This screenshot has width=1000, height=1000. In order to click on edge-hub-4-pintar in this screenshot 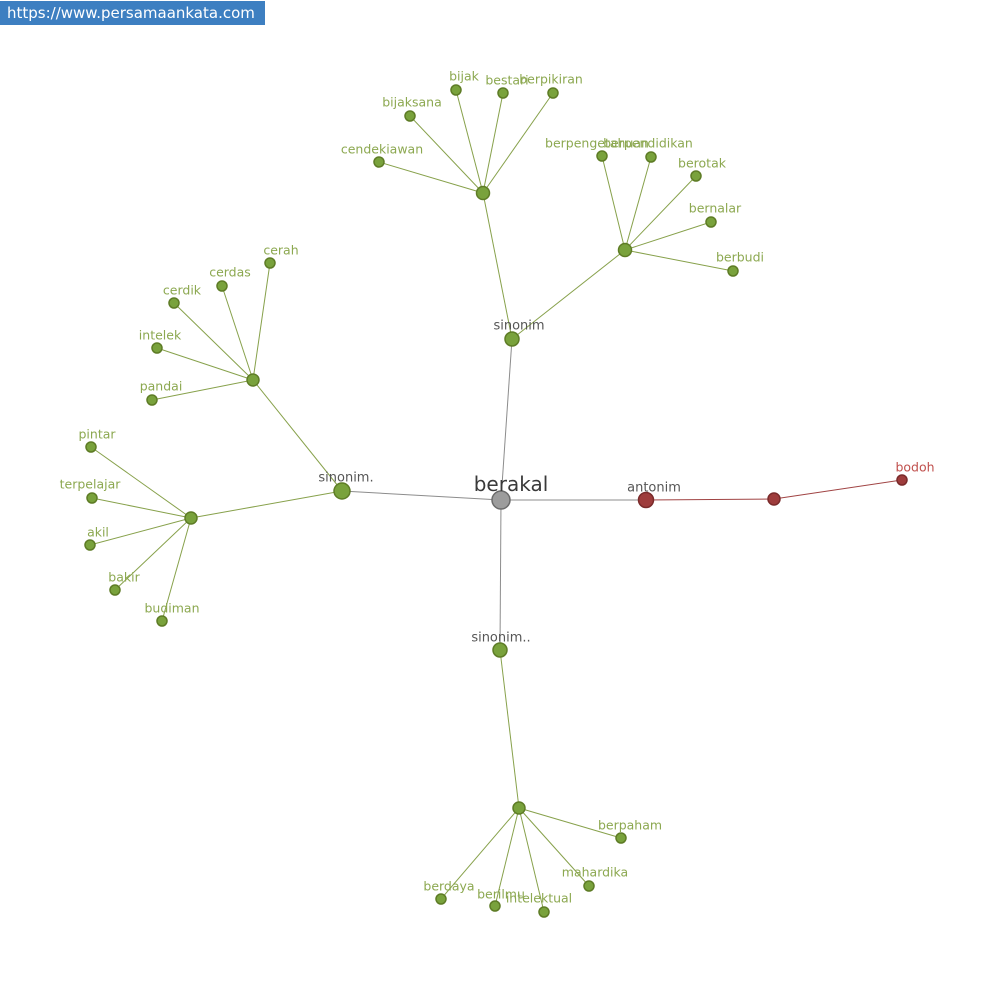, I will do `click(141, 482)`.